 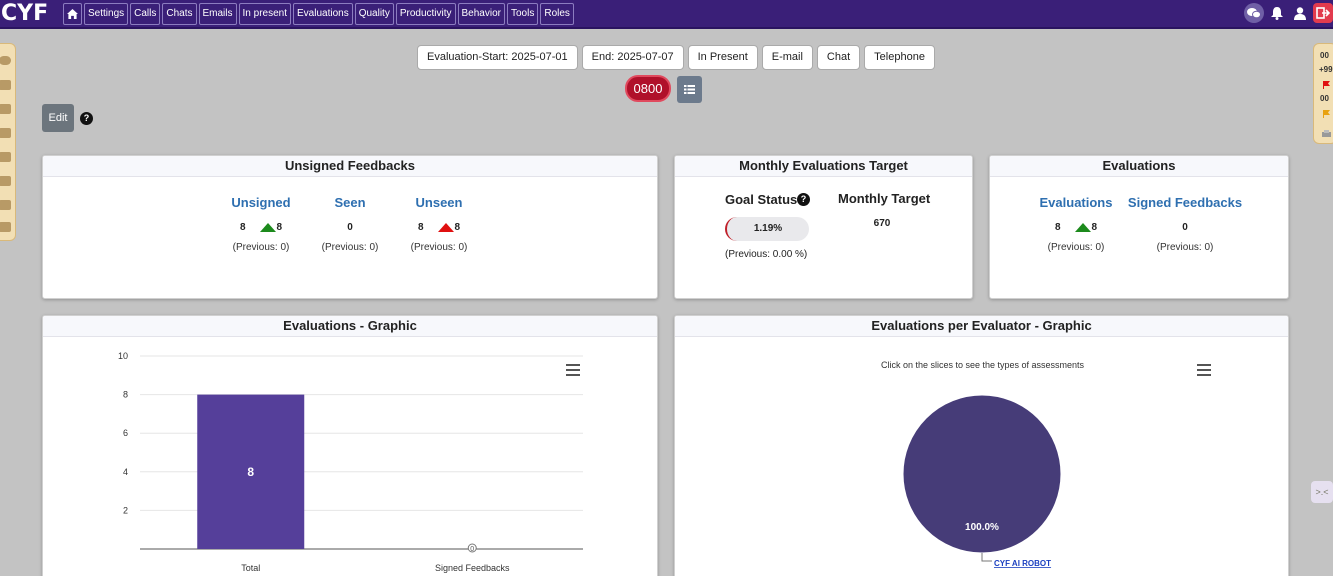 I want to click on toolbar-headset-icon, so click(x=5, y=181).